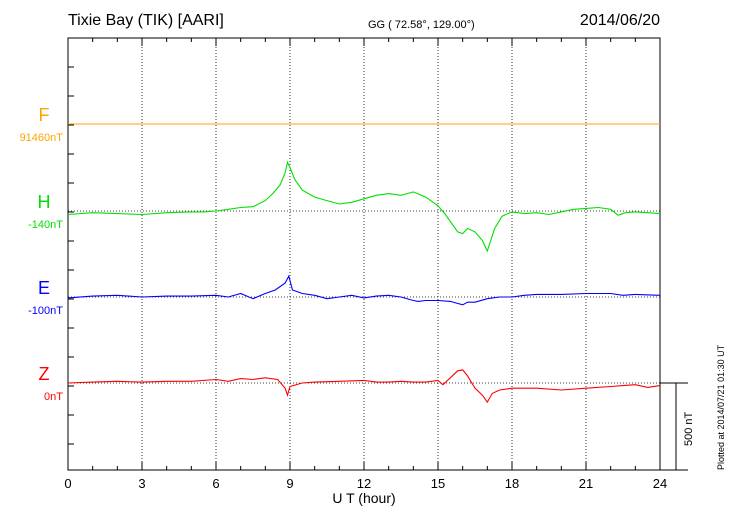 This screenshot has height=520, width=730. Describe the element at coordinates (67, 483) in the screenshot. I see `x-tick-label: 0` at that location.